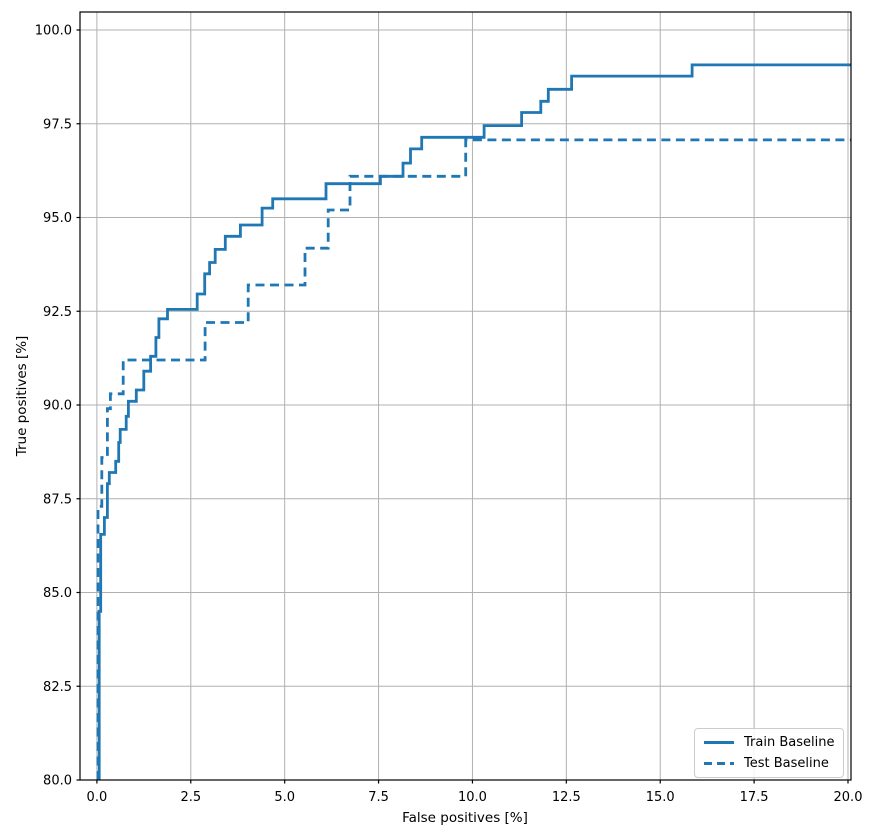 The image size is (874, 833). What do you see at coordinates (97, 797) in the screenshot?
I see `x-tick-label: 0.0` at bounding box center [97, 797].